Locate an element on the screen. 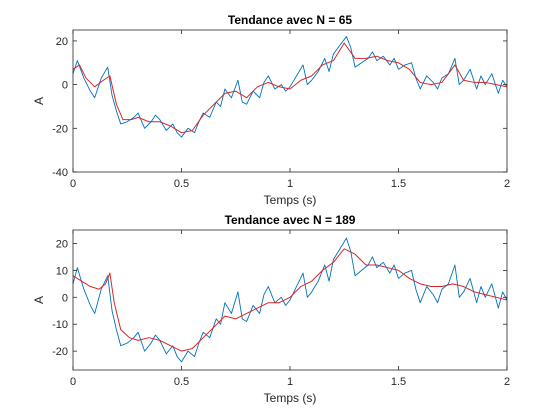  chart-title: Tendance avec N = 65 is located at coordinates (290, 20).